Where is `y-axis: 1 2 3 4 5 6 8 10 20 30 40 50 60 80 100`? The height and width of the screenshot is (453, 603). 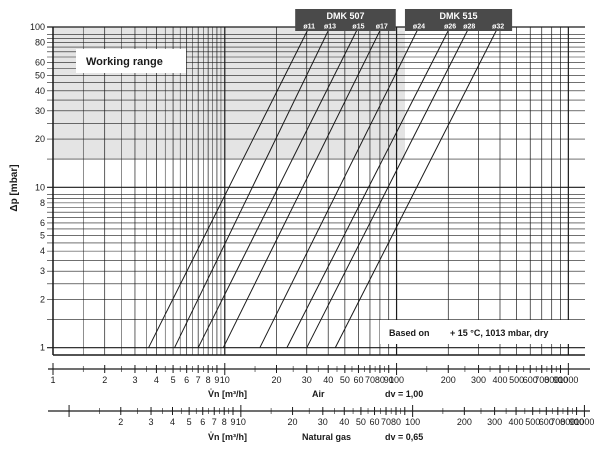 y-axis: 1 2 3 4 5 6 8 10 20 30 40 50 60 80 100 is located at coordinates (37, 187).